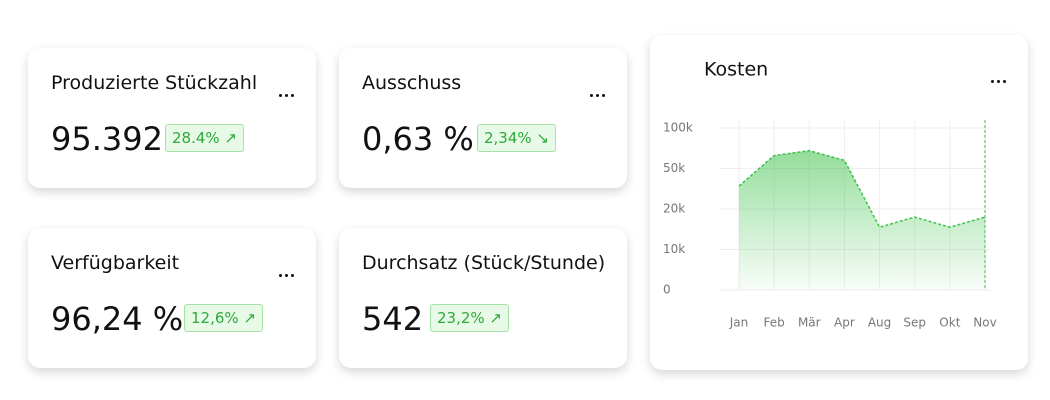  Describe the element at coordinates (914, 323) in the screenshot. I see `x-tick-label: Sep` at that location.